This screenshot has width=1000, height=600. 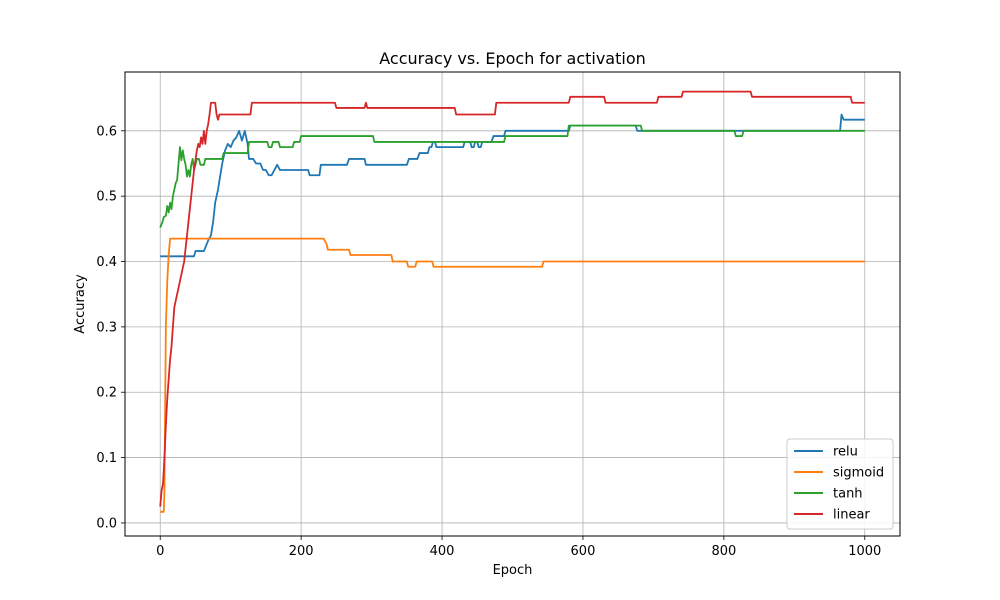 I want to click on x-tick-label: 800, so click(x=723, y=551).